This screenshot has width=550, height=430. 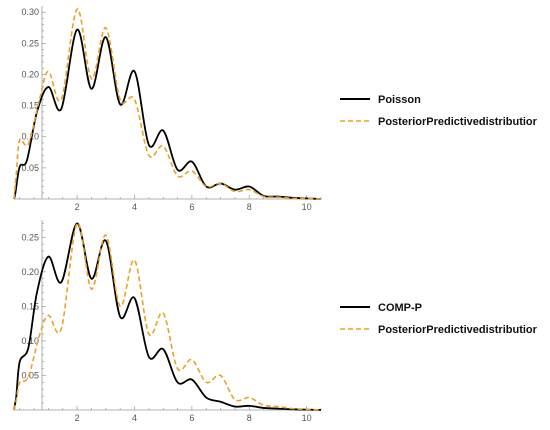 What do you see at coordinates (30, 12) in the screenshot?
I see `y-tick-label: 0.30` at bounding box center [30, 12].